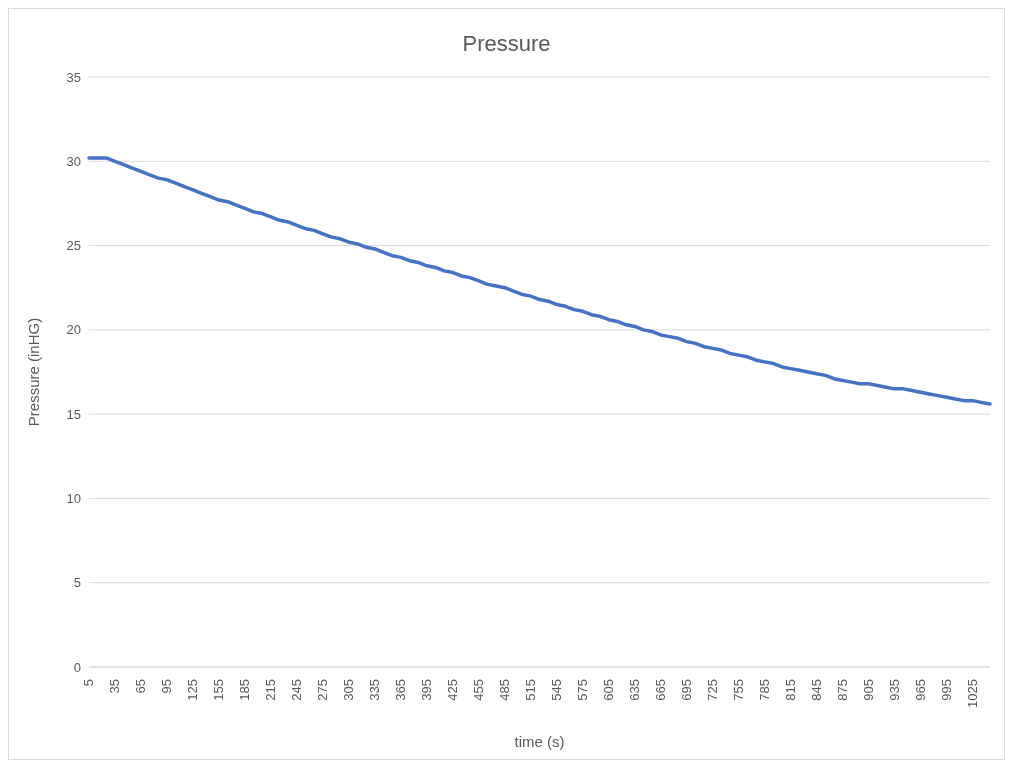  What do you see at coordinates (712, 690) in the screenshot?
I see `x-tick-label: 725` at bounding box center [712, 690].